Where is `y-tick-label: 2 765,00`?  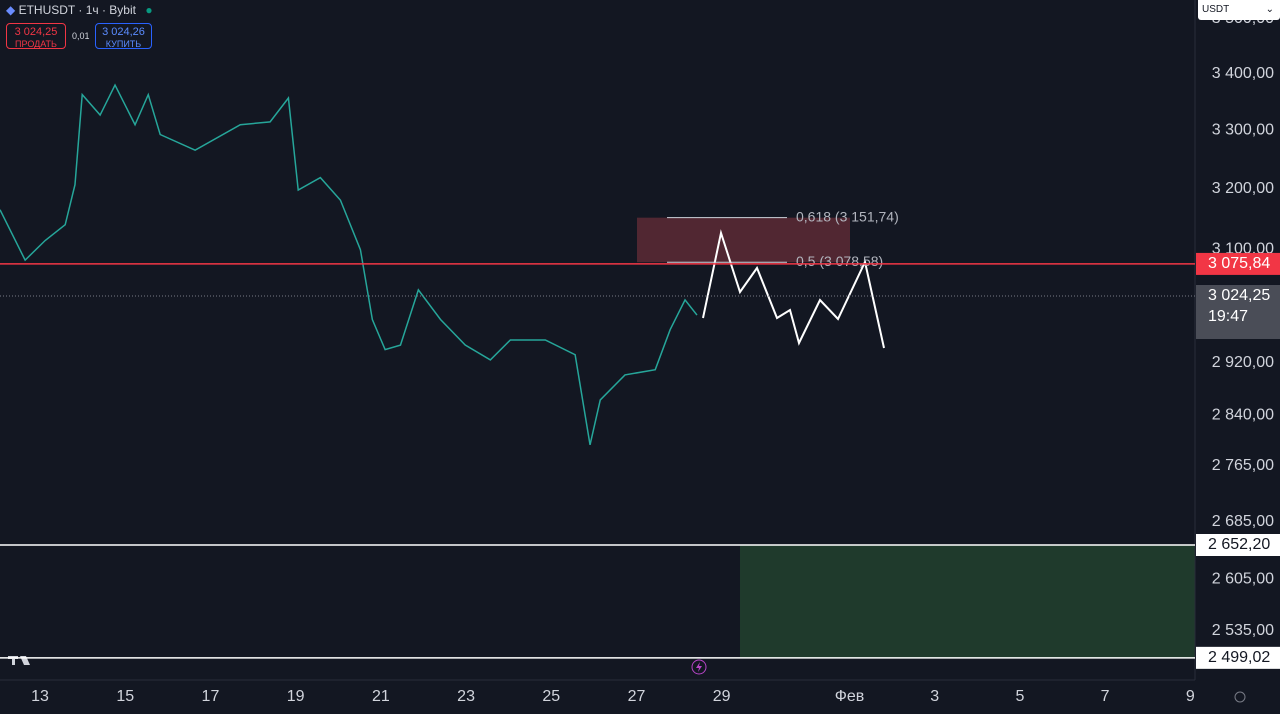
y-tick-label: 2 765,00 is located at coordinates (1243, 465).